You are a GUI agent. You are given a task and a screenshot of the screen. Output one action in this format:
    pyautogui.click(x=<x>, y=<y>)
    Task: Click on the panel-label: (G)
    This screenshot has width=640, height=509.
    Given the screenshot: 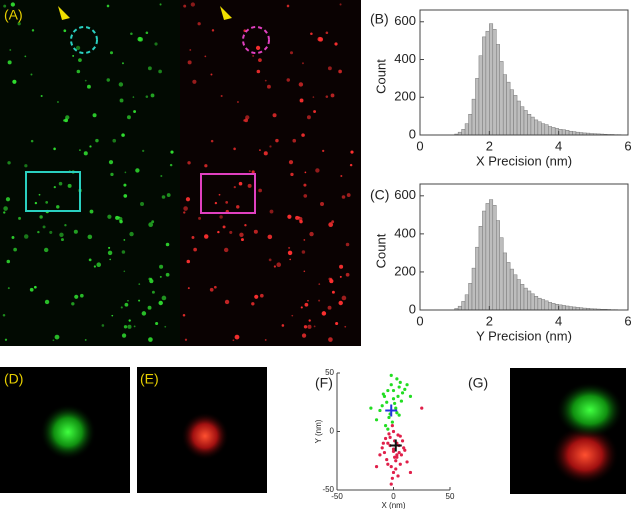 What is the action you would take?
    pyautogui.click(x=478, y=383)
    